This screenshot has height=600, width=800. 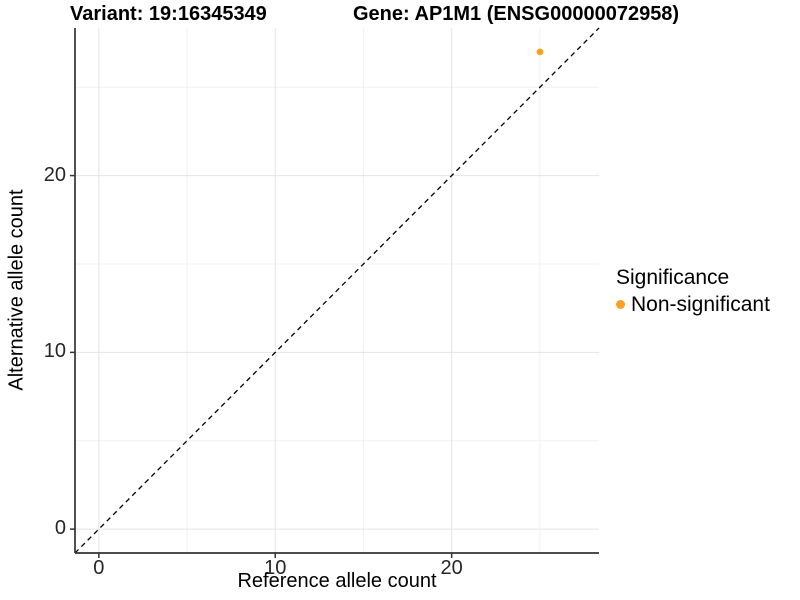 What do you see at coordinates (54, 351) in the screenshot?
I see `y-tick-label: 10` at bounding box center [54, 351].